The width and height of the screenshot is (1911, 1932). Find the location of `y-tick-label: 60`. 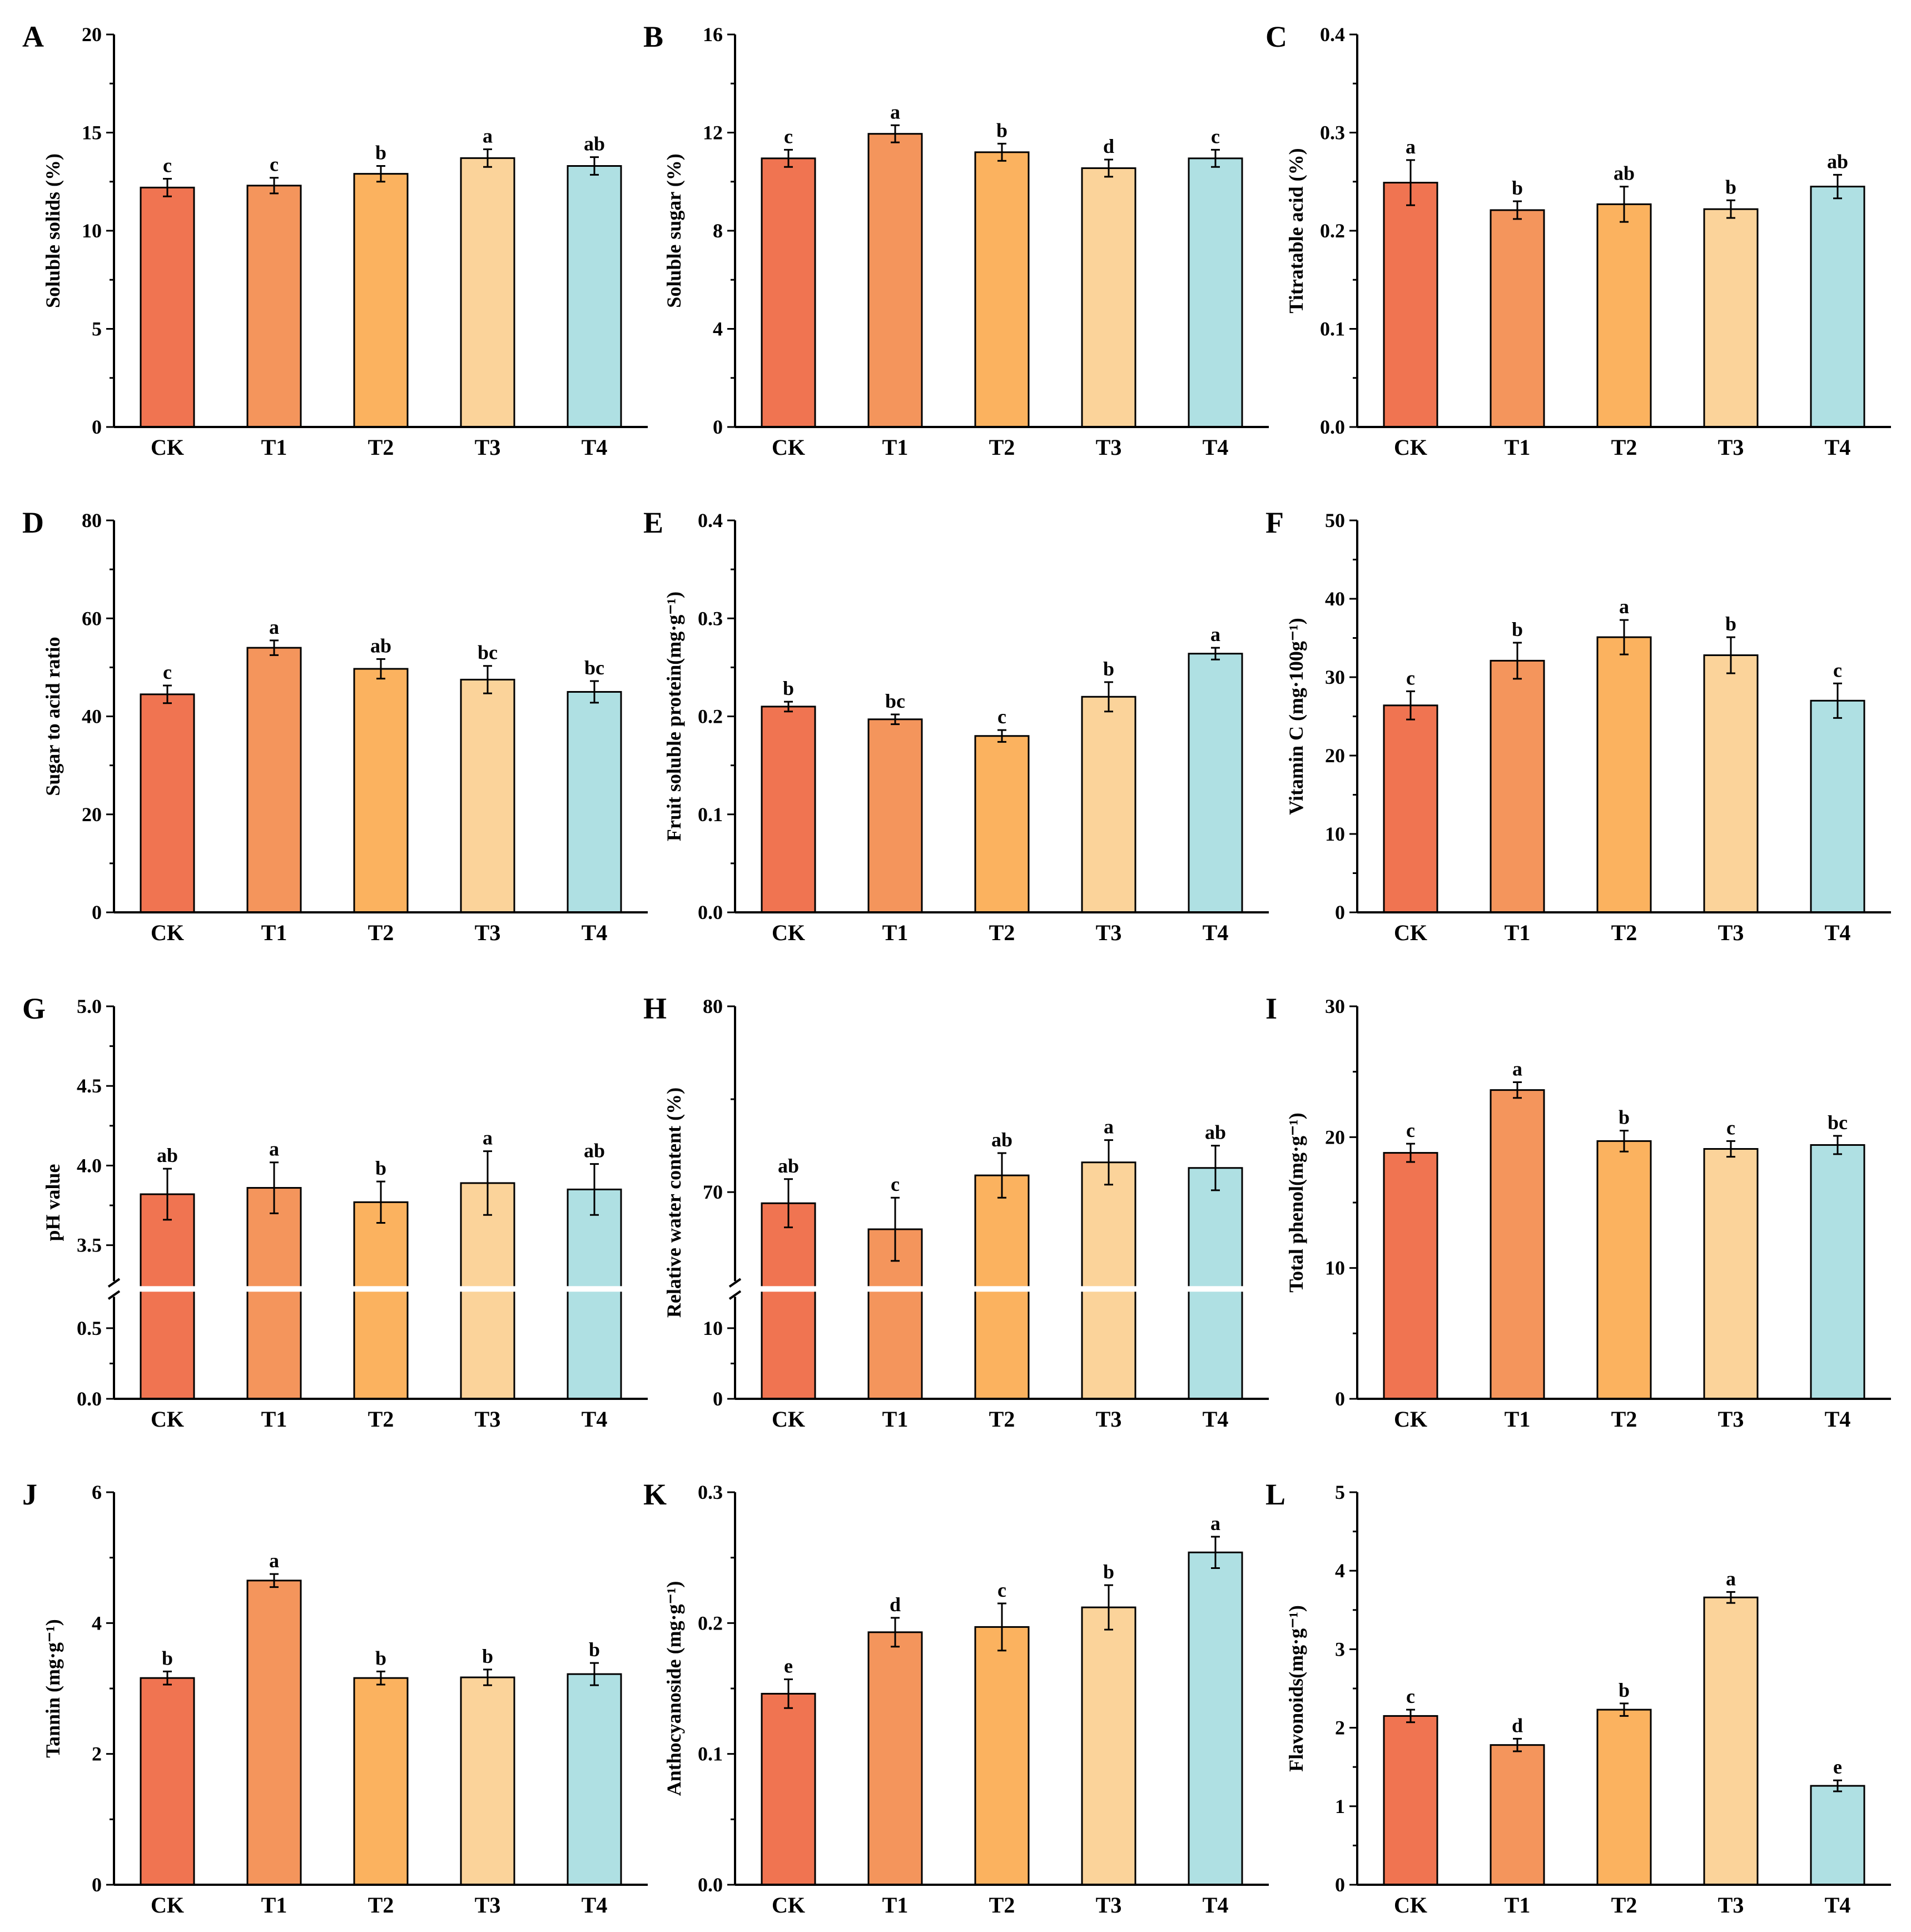

y-tick-label: 60 is located at coordinates (92, 618).